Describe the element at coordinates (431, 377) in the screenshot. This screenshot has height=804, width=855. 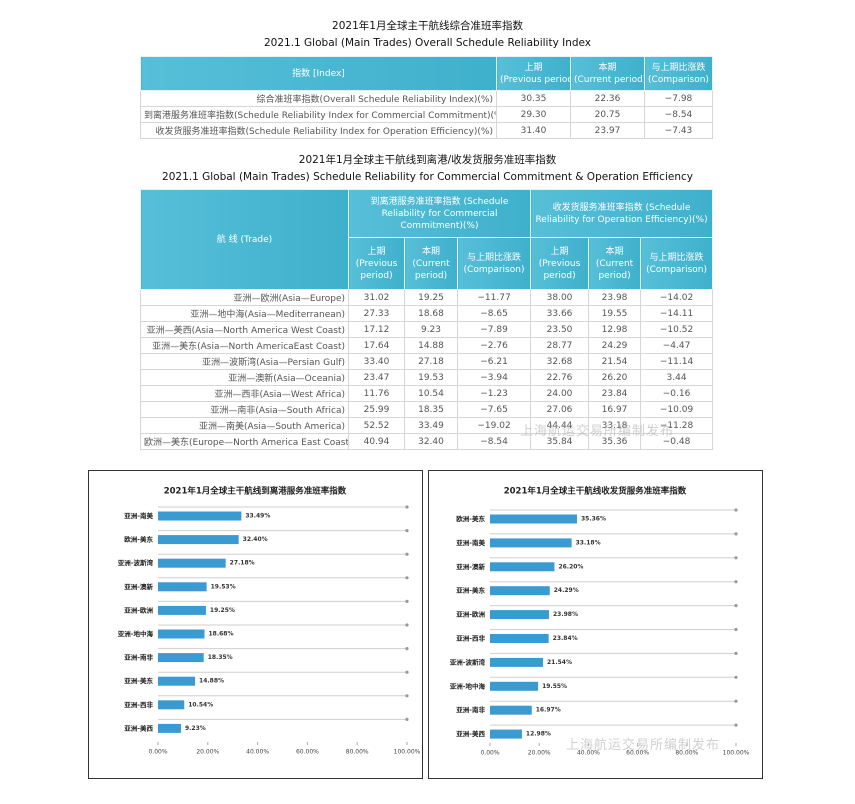
I see `cell: 19.53` at that location.